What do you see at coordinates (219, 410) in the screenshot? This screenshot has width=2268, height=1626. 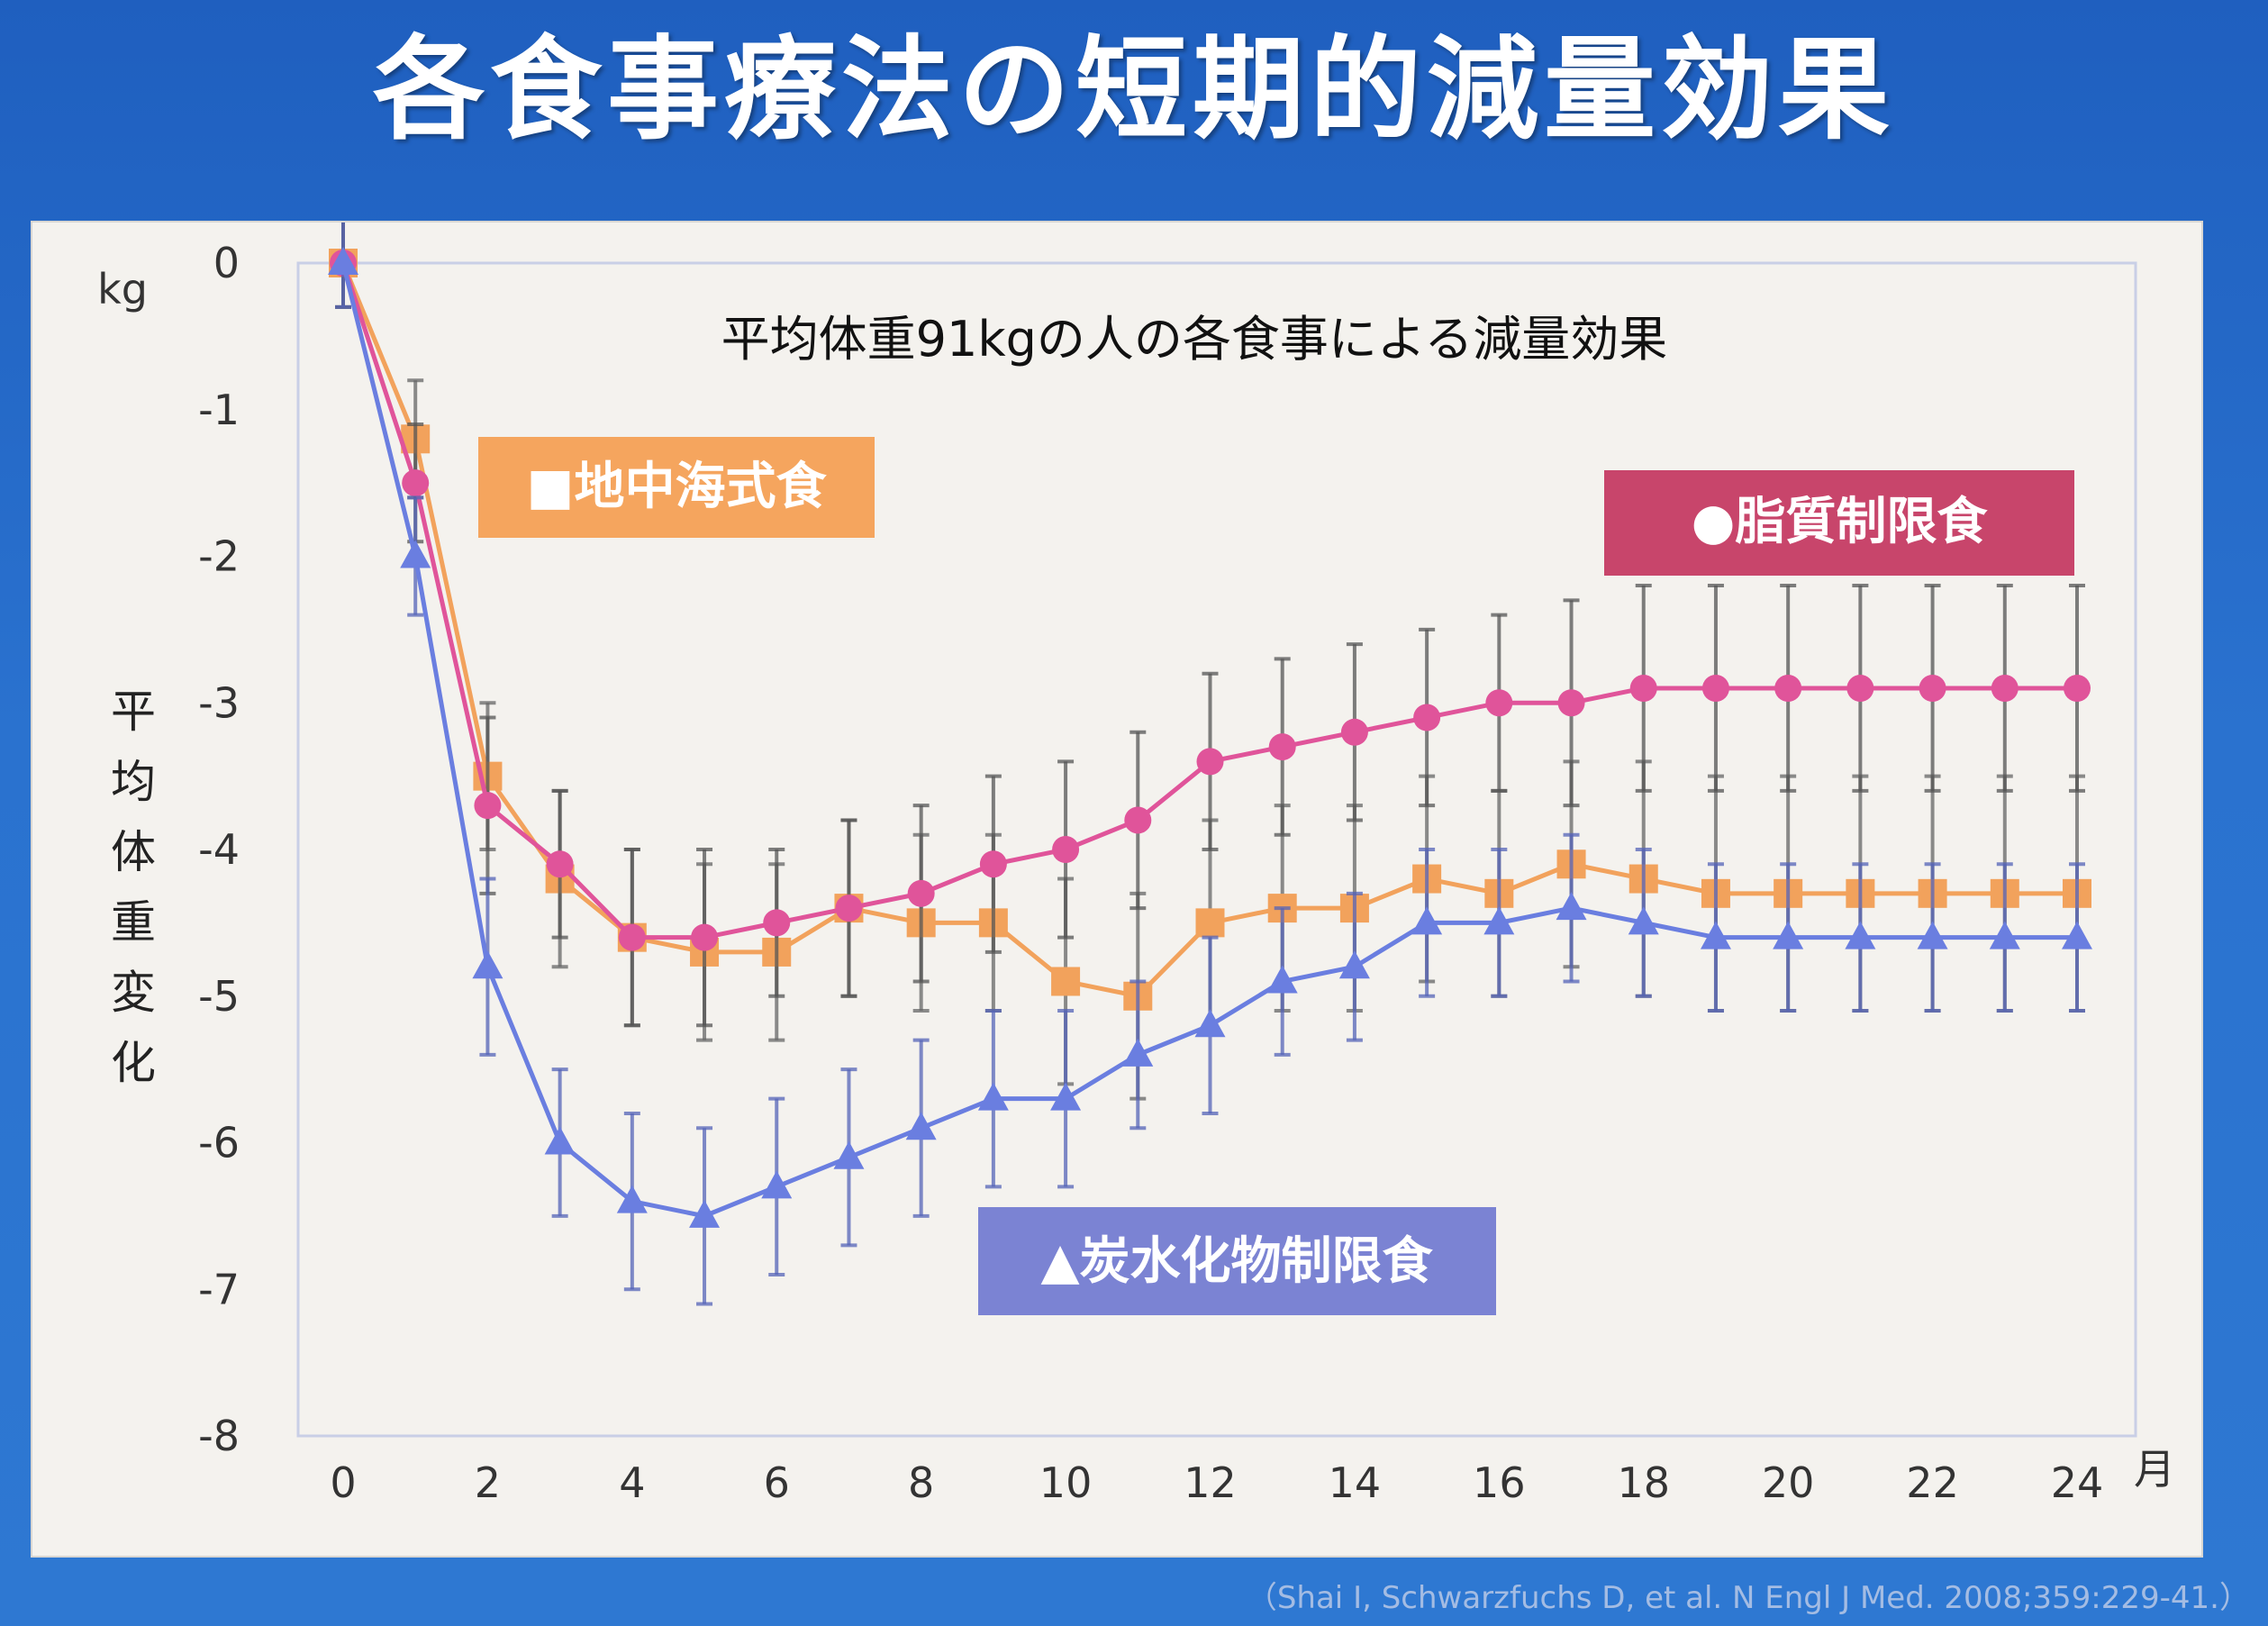 I see `y-tick-label: -1` at bounding box center [219, 410].